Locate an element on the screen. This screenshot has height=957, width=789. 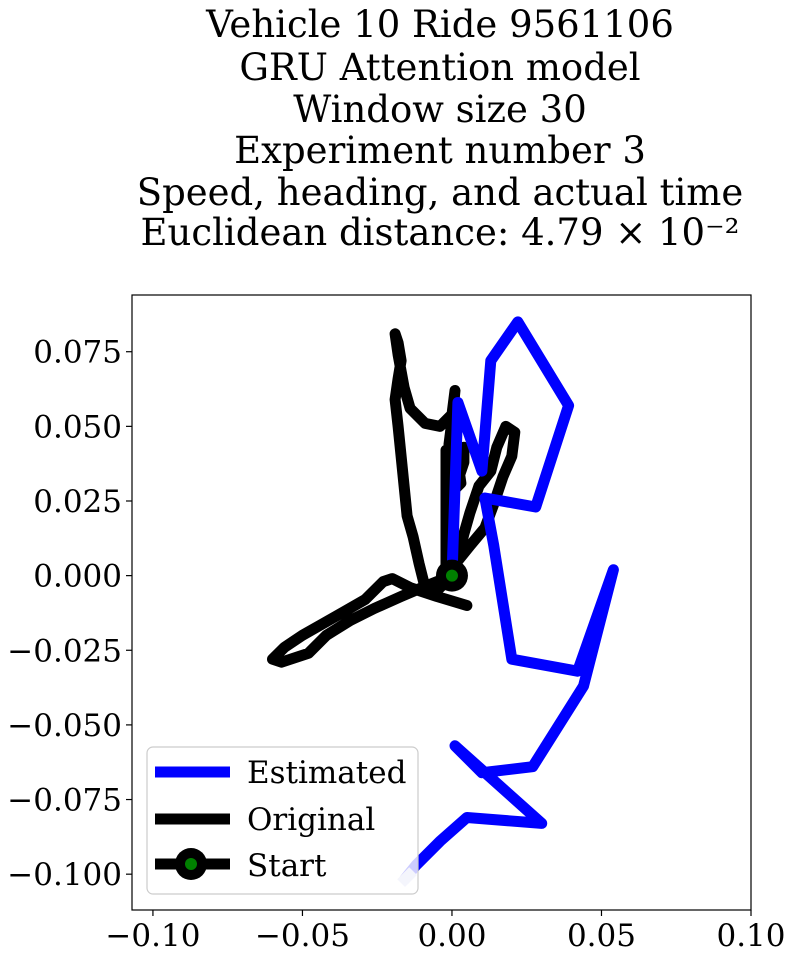
title-line-4: Experiment number 3 is located at coordinates (440, 150).